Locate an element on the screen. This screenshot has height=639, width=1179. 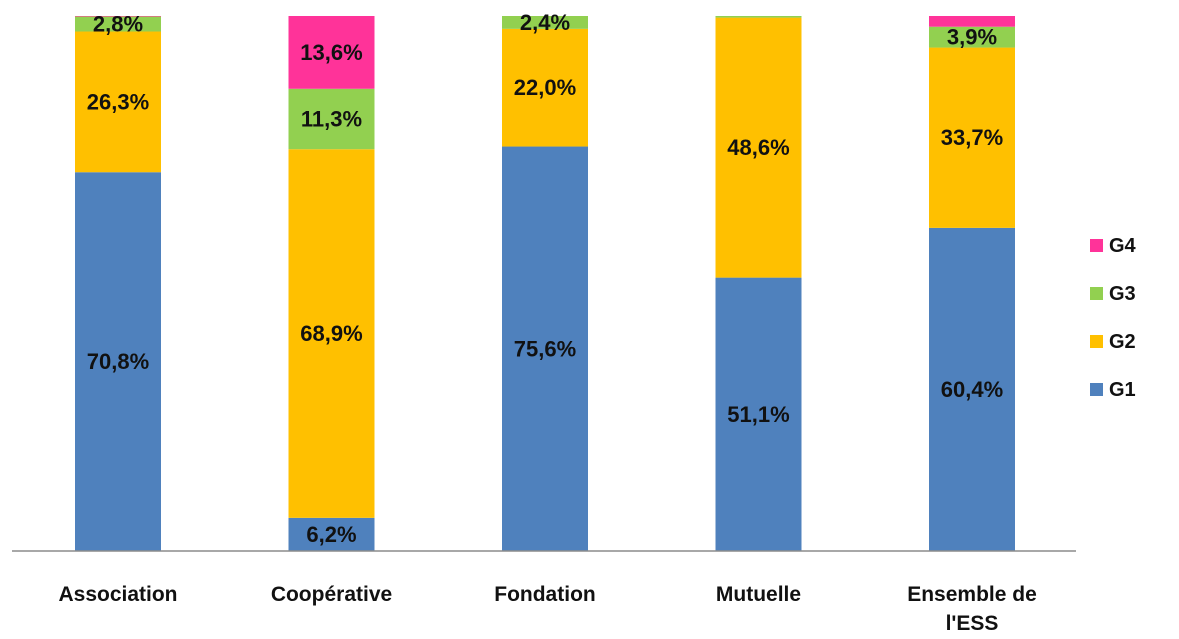
legend-label-g3: G3 is located at coordinates (1122, 294).